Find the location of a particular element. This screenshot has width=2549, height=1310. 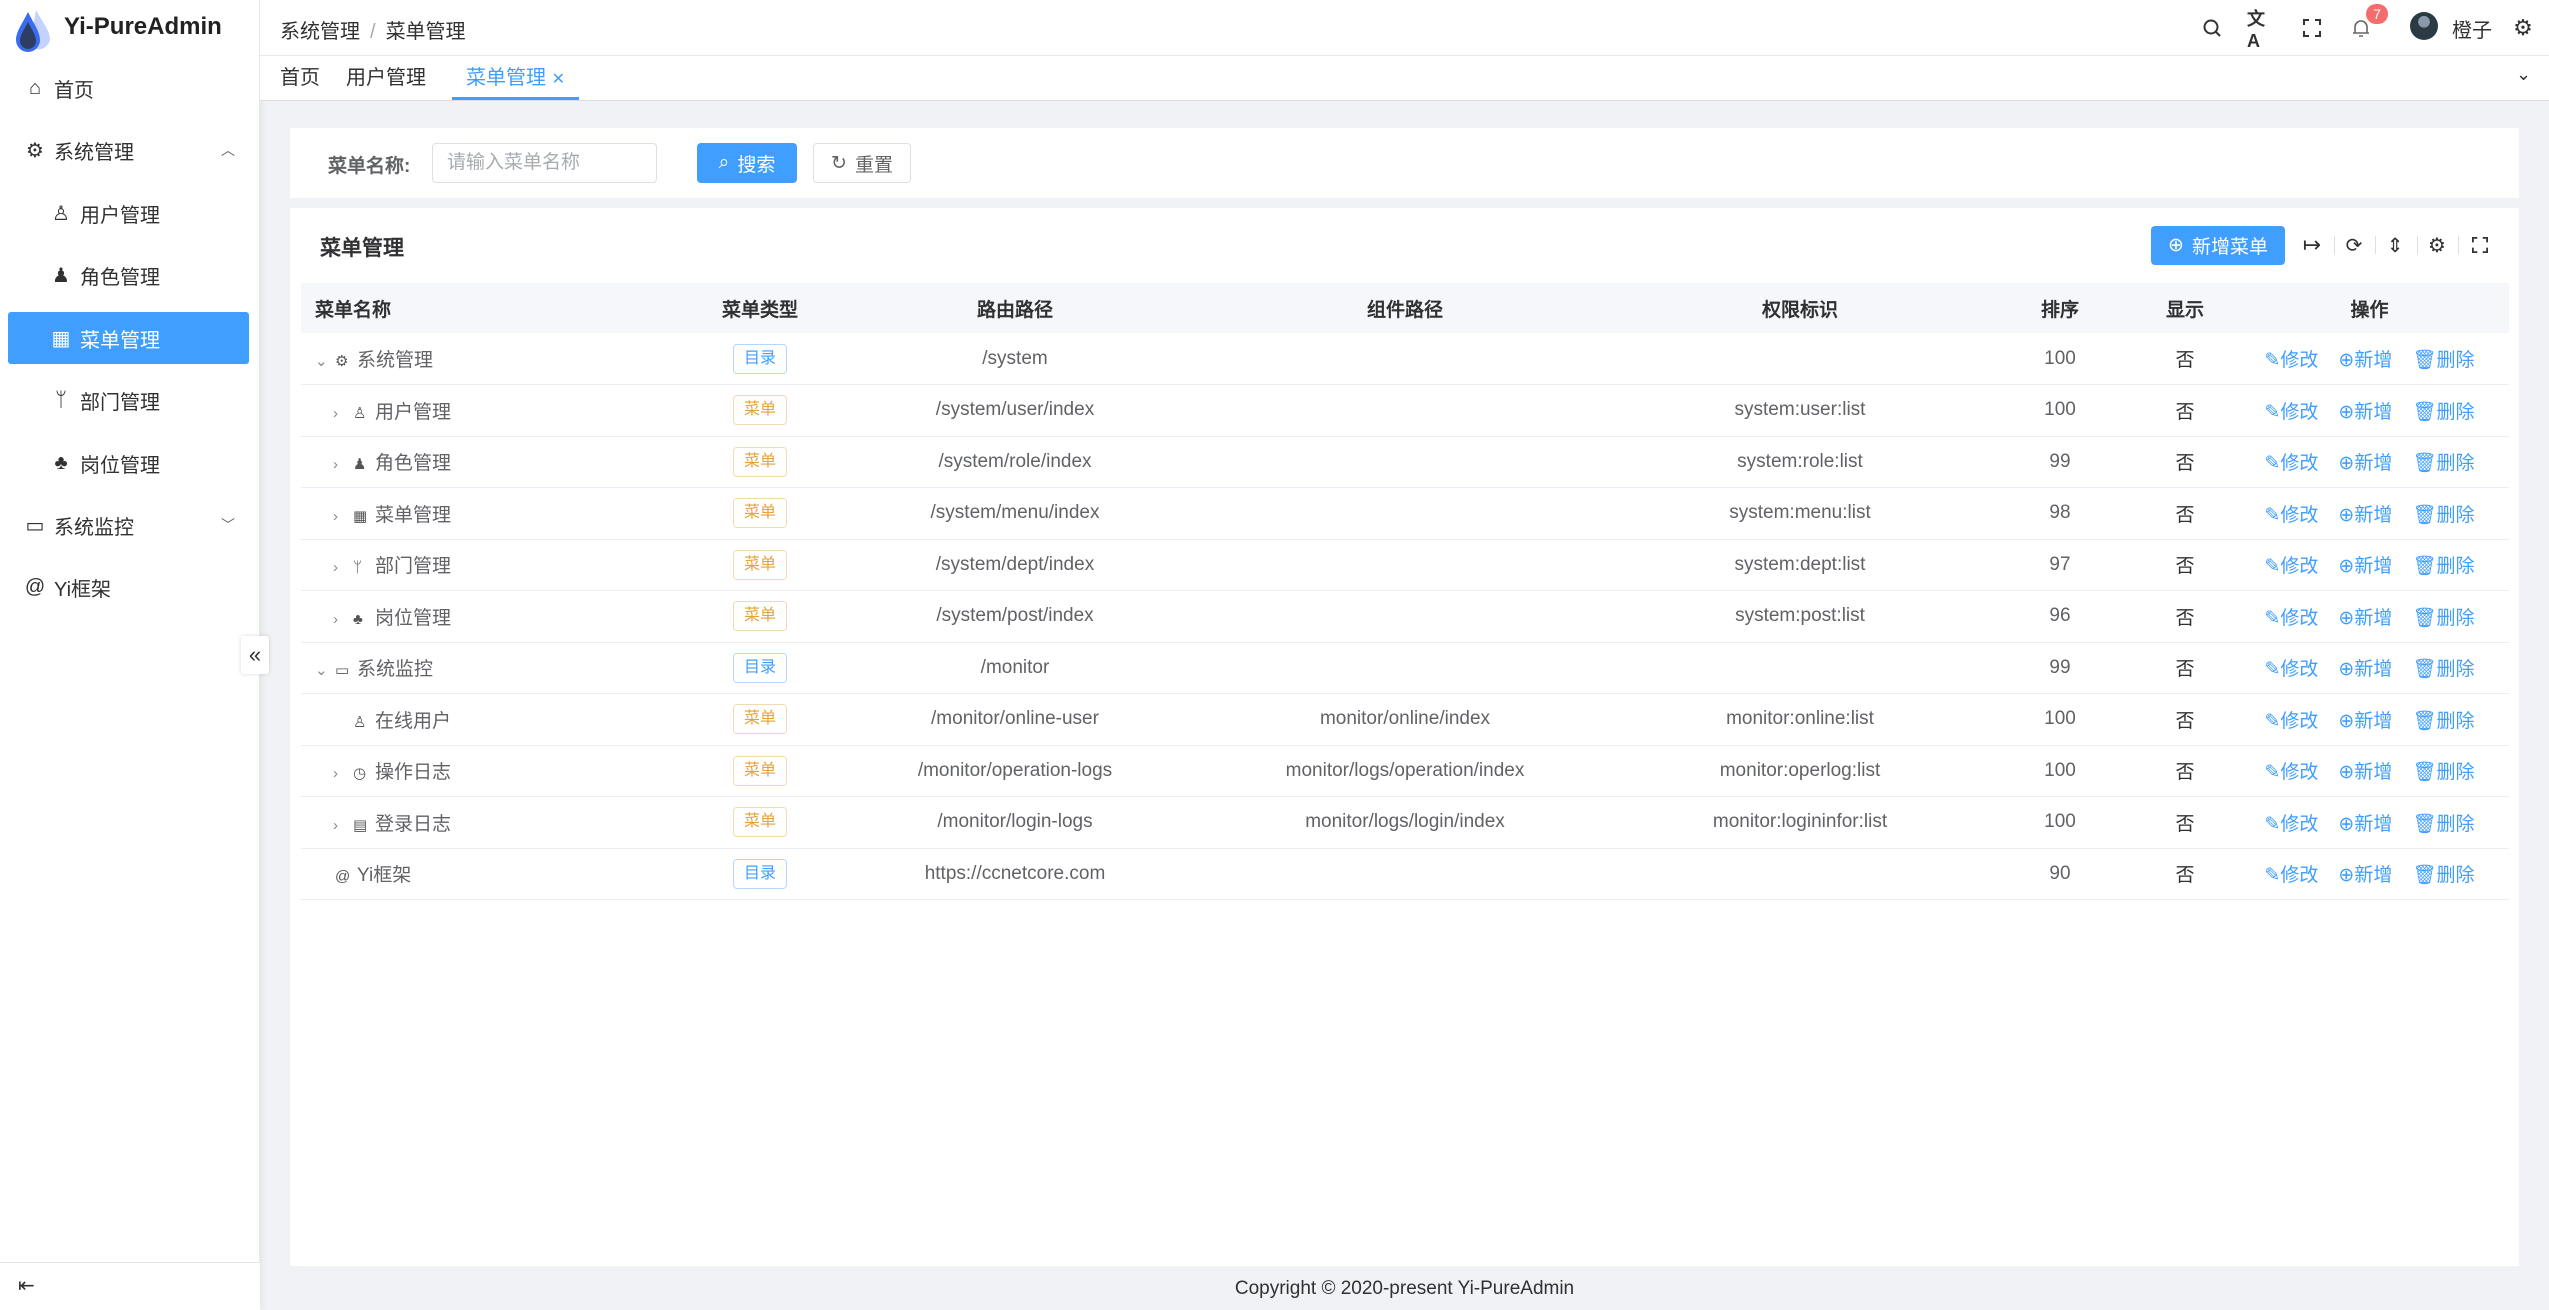

sidebar-item: ⚙ 系统管理 ︿ is located at coordinates (128, 150).